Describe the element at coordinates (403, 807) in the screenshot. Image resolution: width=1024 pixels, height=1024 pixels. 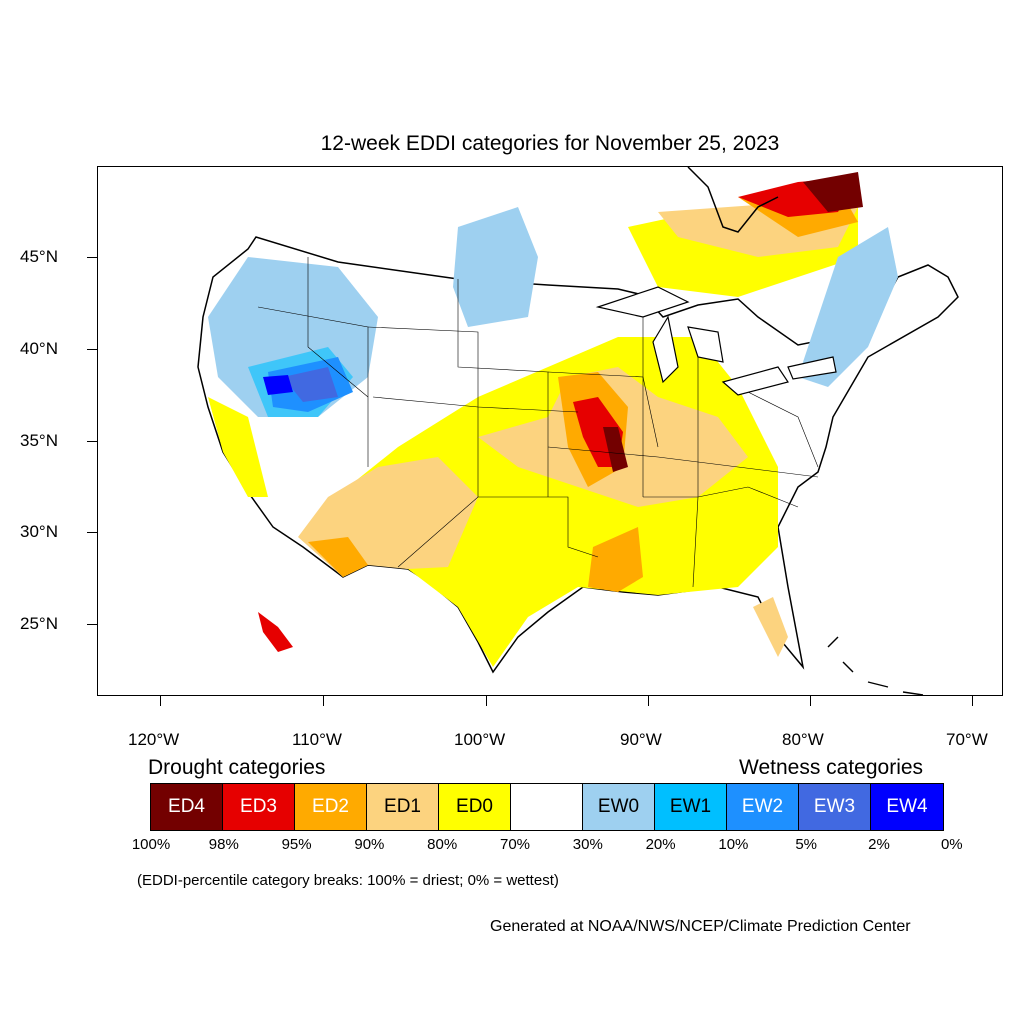
I see `legend-box-ed1: ED1` at that location.